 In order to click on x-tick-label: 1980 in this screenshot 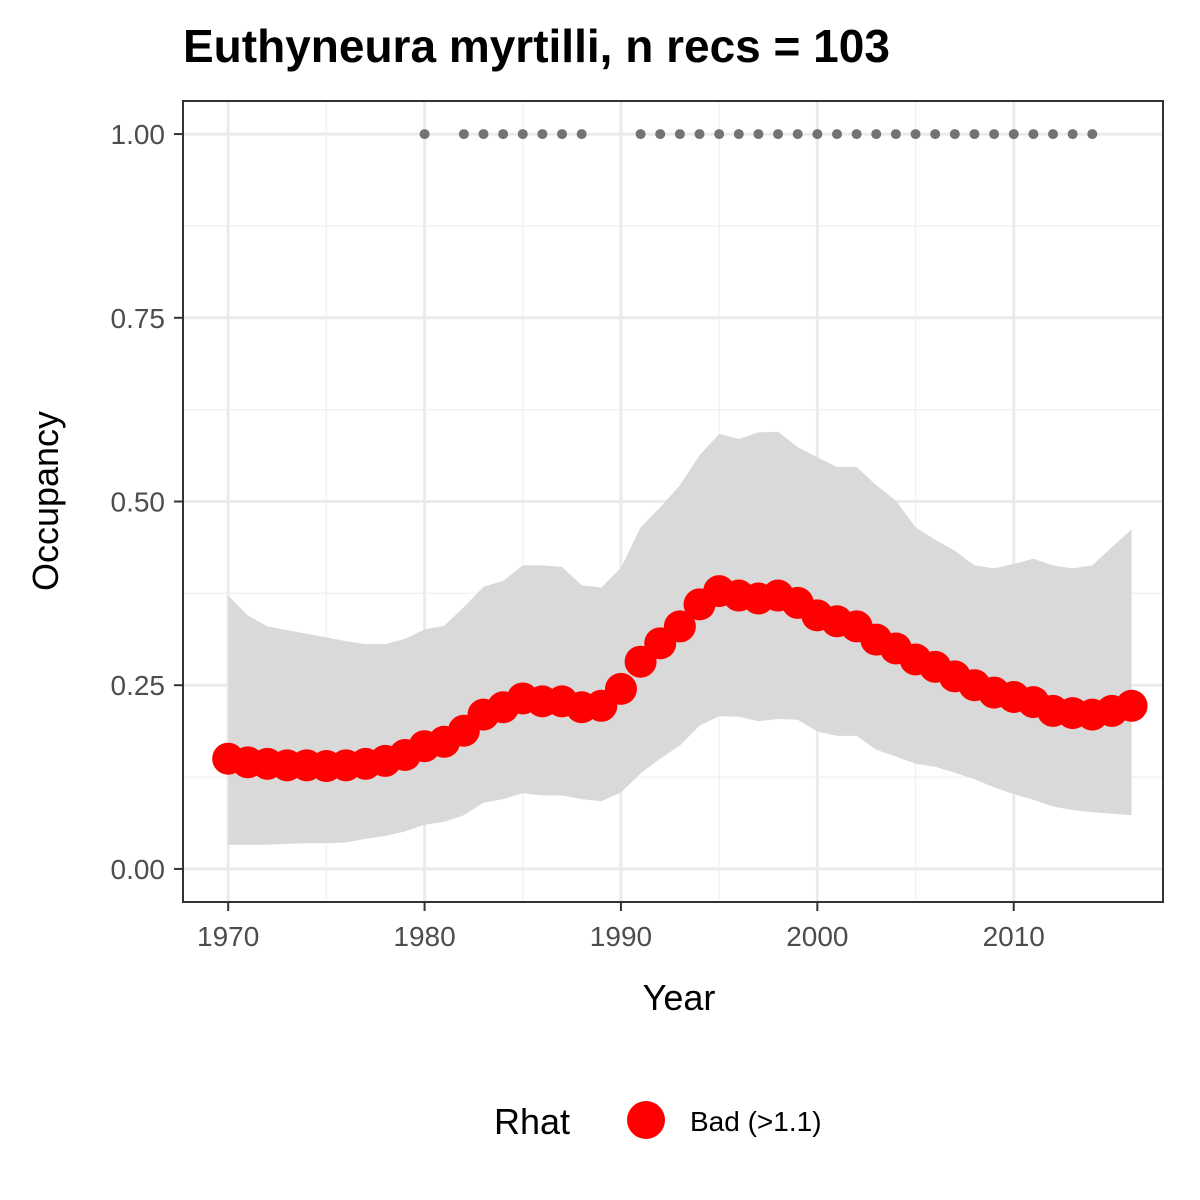, I will do `click(424, 936)`.